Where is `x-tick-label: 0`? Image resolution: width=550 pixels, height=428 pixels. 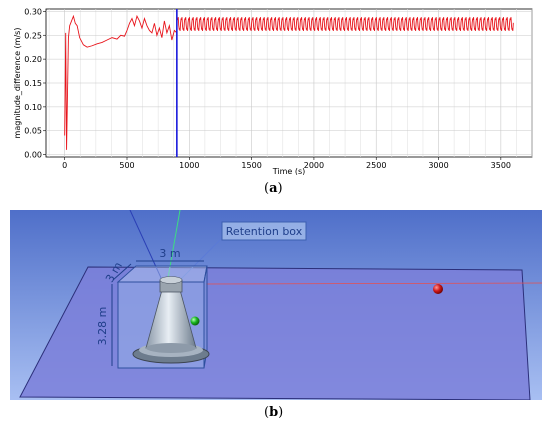 x-tick-label: 0 is located at coordinates (64, 165).